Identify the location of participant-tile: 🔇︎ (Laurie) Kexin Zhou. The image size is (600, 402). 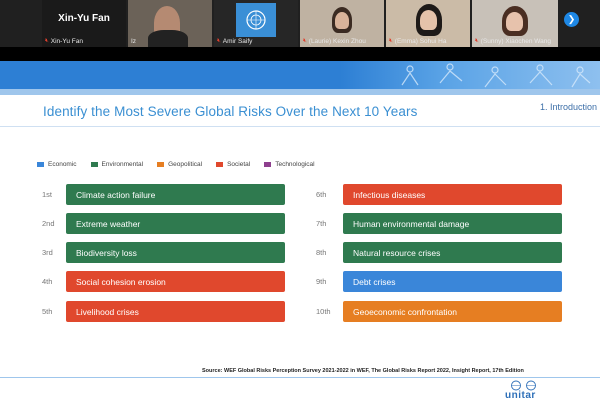
(342, 23).